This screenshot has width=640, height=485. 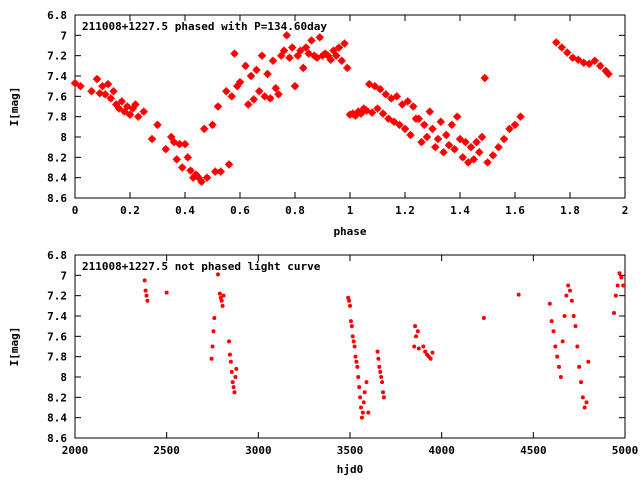 I want to click on x-tick-label: 4000, so click(x=441, y=450).